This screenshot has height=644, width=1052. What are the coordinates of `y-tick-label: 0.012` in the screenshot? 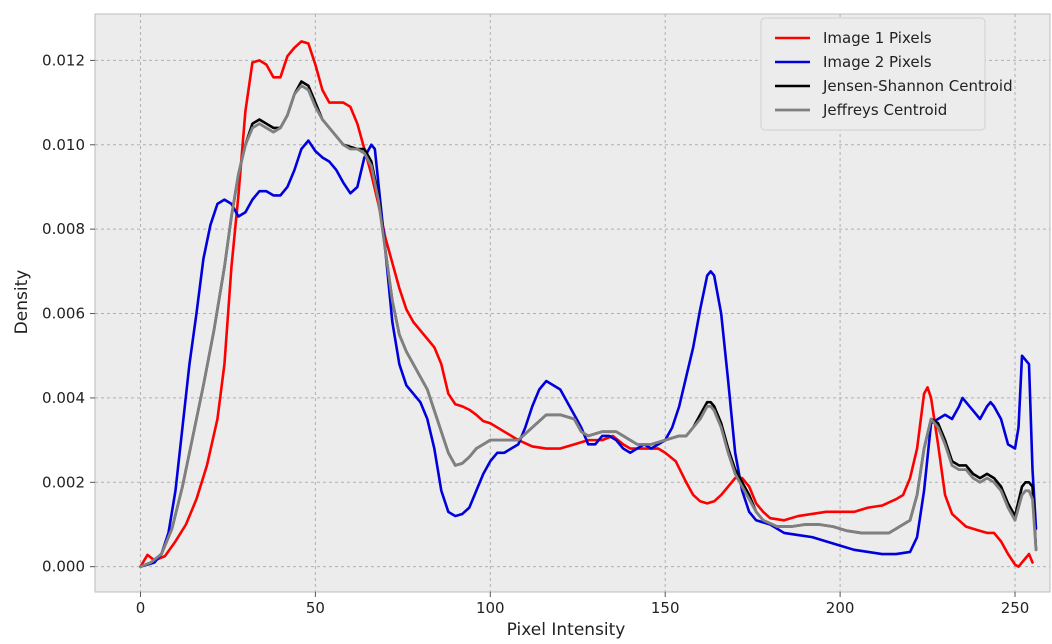 It's located at (63, 60).